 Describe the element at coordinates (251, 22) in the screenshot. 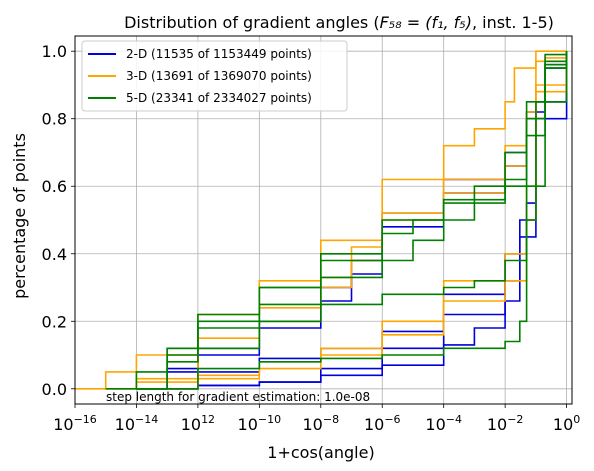

I see `chart-title-main: Distribution of gradient angles (` at that location.